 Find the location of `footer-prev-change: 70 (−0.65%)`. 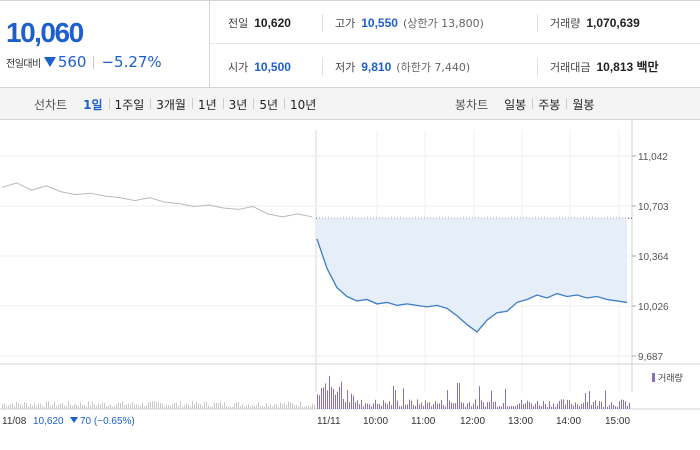

footer-prev-change: 70 (−0.65%) is located at coordinates (107, 421).